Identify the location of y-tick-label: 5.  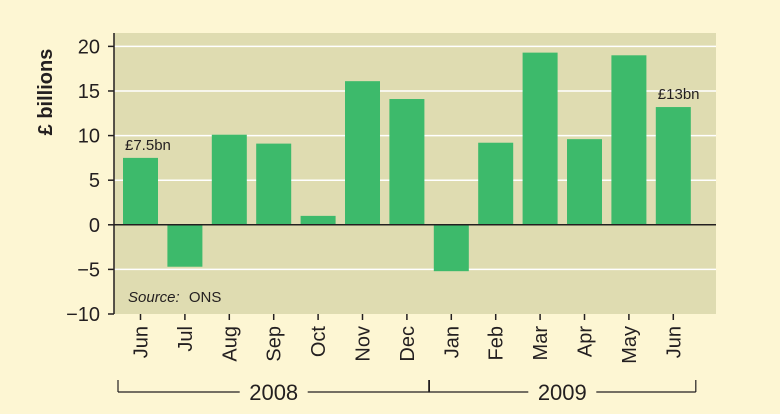
(94, 181).